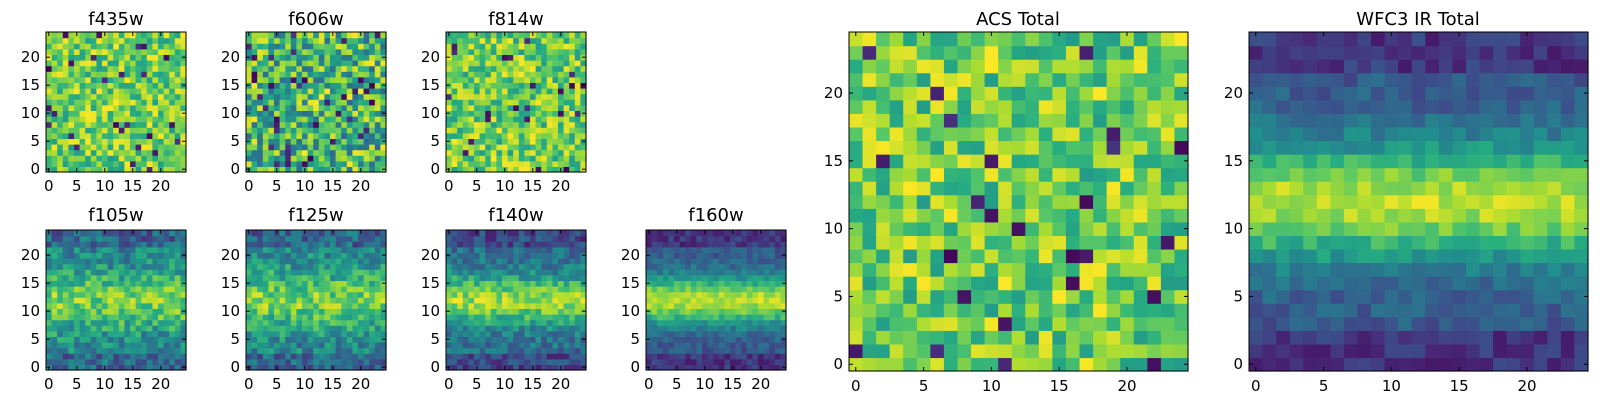 The height and width of the screenshot is (400, 1600). Describe the element at coordinates (277, 384) in the screenshot. I see `x-tick-label: 5` at that location.